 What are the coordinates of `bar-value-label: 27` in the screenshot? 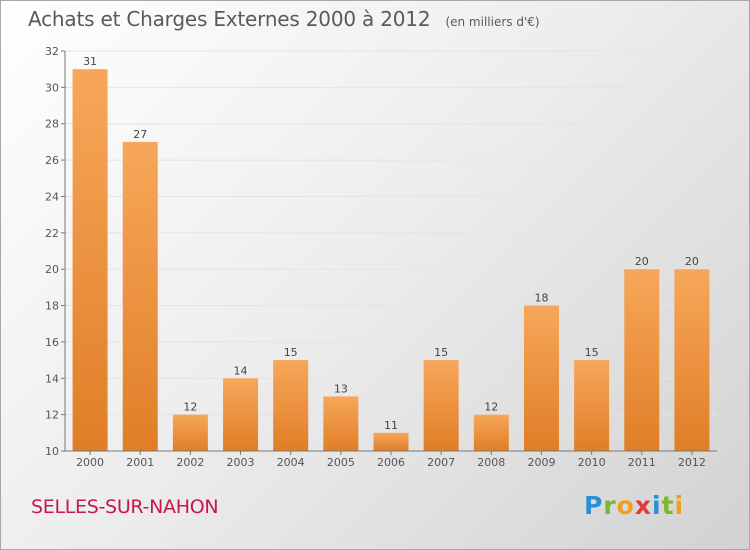 It's located at (140, 134).